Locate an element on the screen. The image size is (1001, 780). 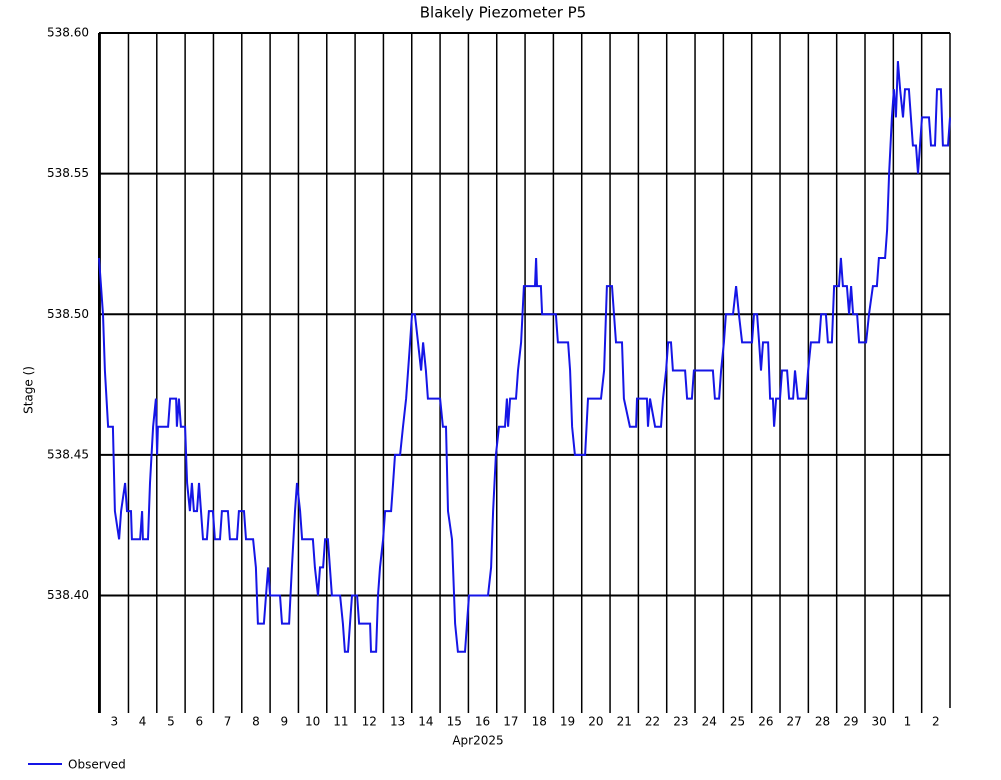
x-tick-label: 26 is located at coordinates (765, 722).